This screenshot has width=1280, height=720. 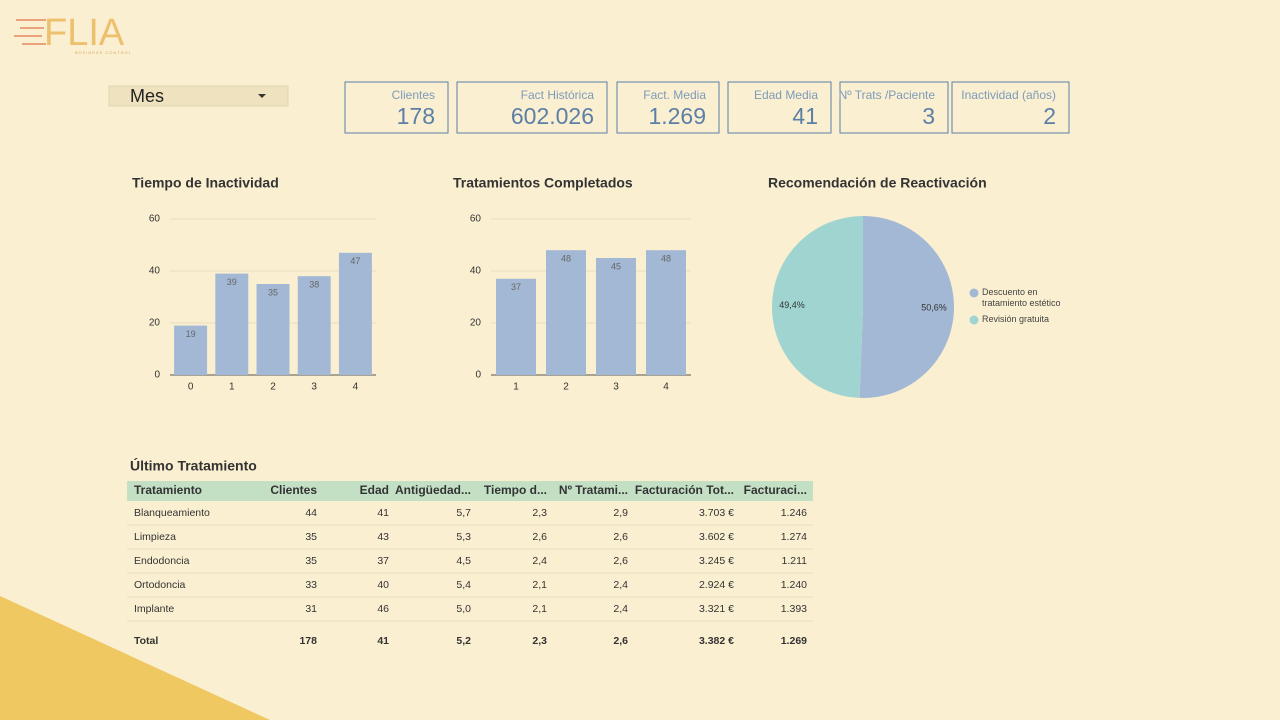 What do you see at coordinates (786, 95) in the screenshot?
I see `kpi-label: Edad Media` at bounding box center [786, 95].